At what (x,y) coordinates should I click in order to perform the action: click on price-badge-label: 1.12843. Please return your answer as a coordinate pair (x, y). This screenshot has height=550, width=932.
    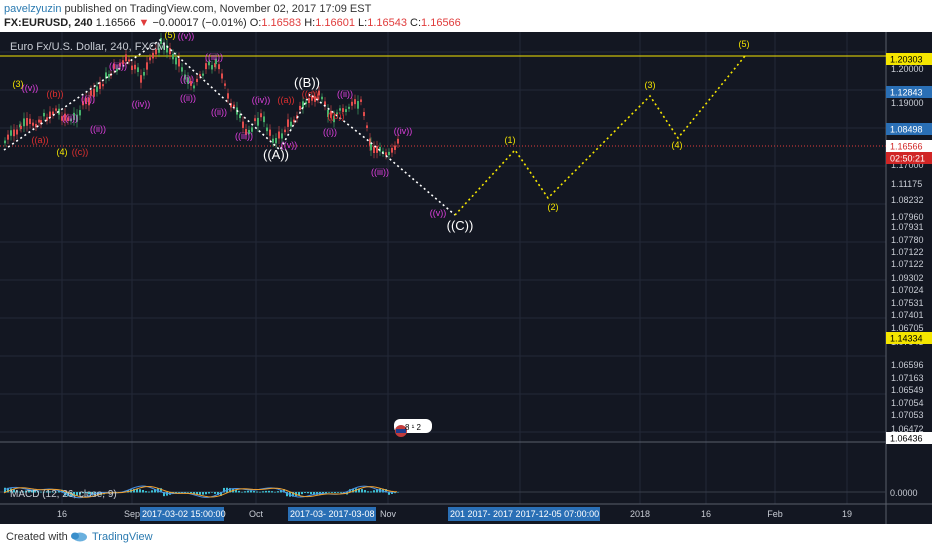
    Looking at the image, I should click on (906, 93).